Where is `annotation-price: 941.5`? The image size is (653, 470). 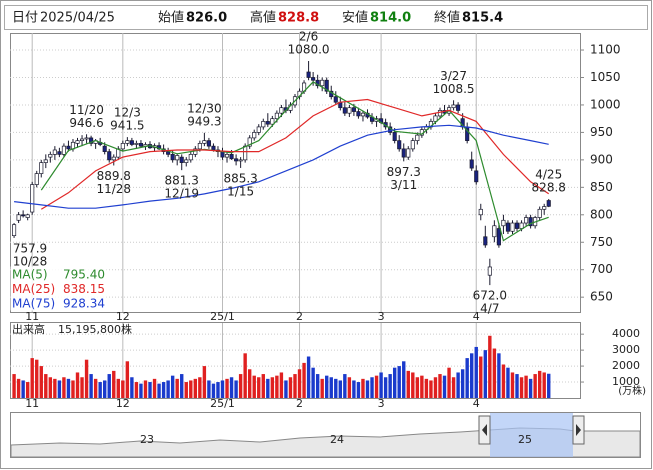
annotation-price: 941.5 is located at coordinates (127, 126).